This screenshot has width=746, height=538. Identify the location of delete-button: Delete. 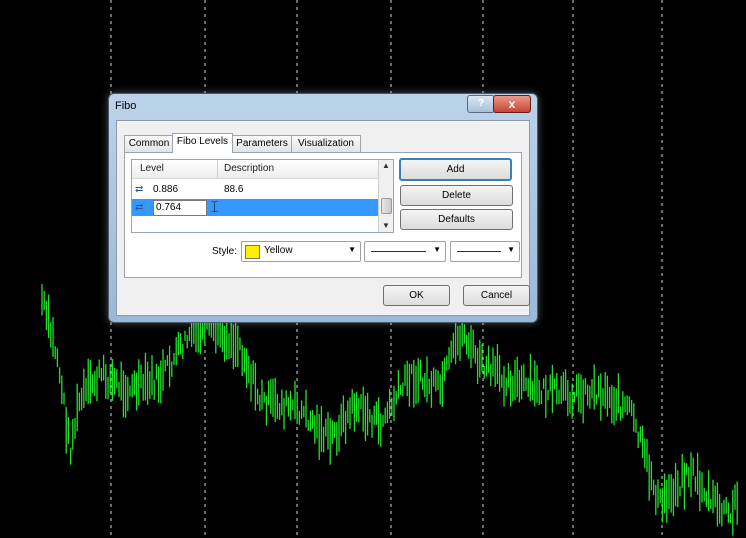
(456, 195).